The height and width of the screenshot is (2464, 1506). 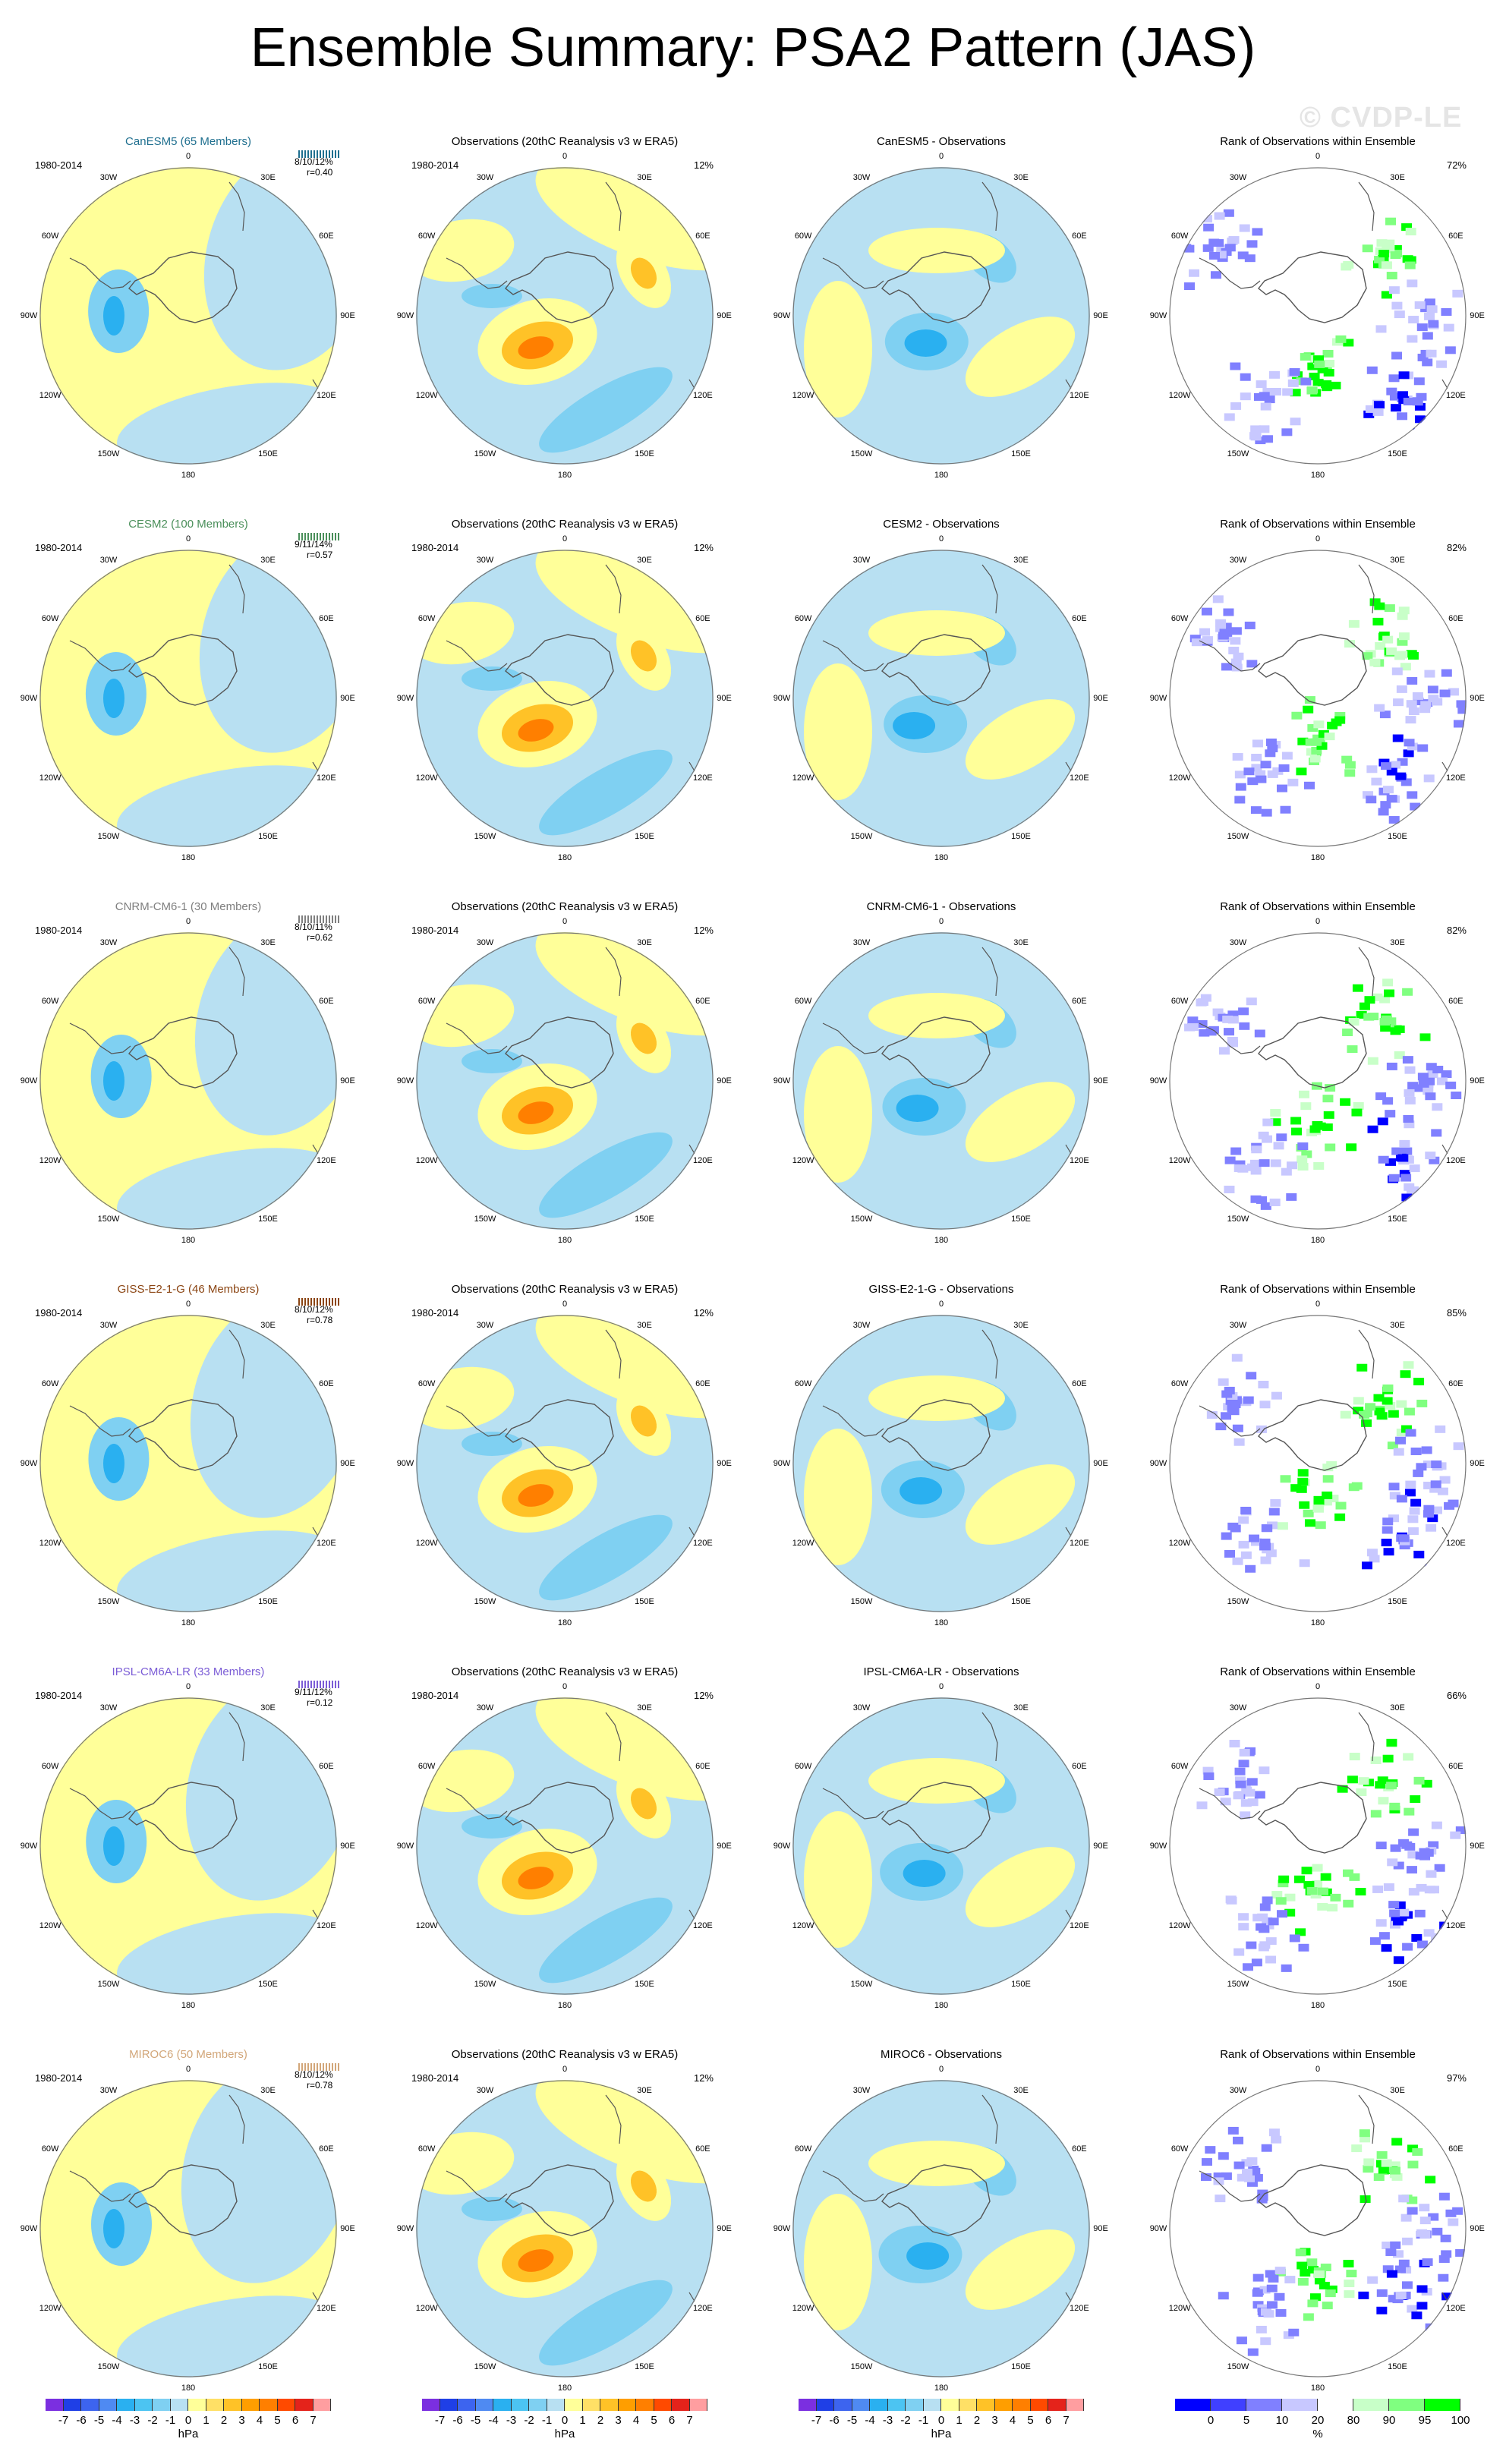 I want to click on stats-percent: 9/11/14%, so click(x=313, y=545).